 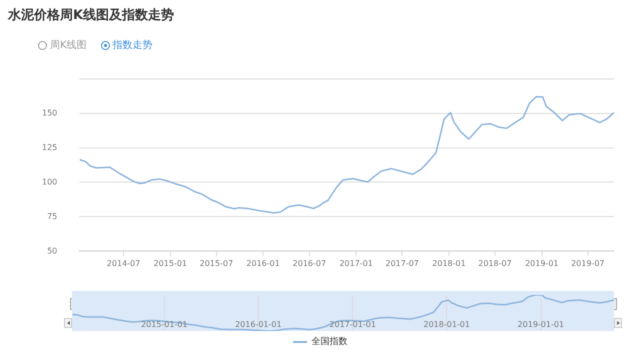 I want to click on chart-title: 水泥价格周K线图及指数走势, so click(x=91, y=15).